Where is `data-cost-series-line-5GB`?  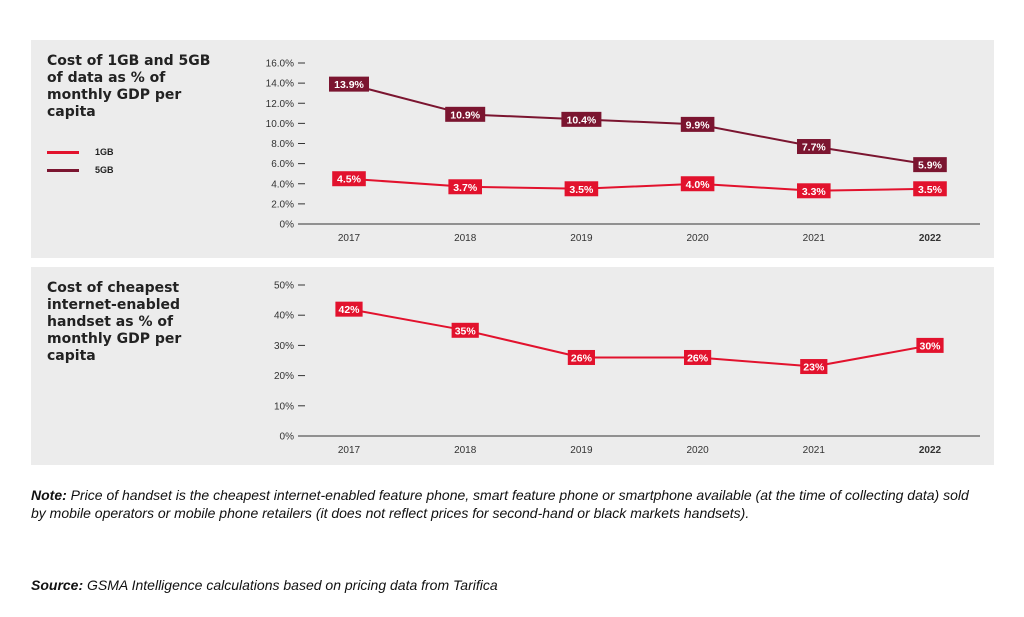 data-cost-series-line-5GB is located at coordinates (639, 124).